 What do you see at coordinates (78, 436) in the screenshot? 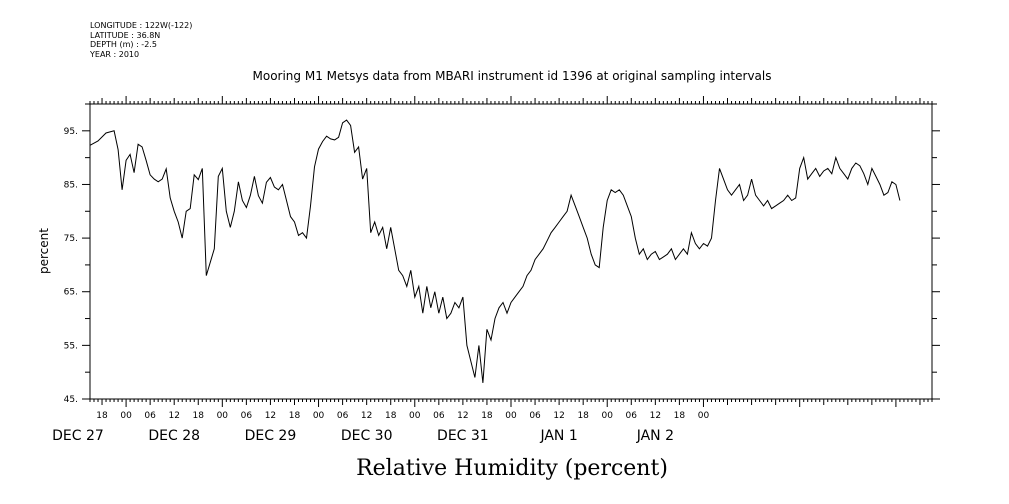
I see `x-day-label: DEC 27` at bounding box center [78, 436].